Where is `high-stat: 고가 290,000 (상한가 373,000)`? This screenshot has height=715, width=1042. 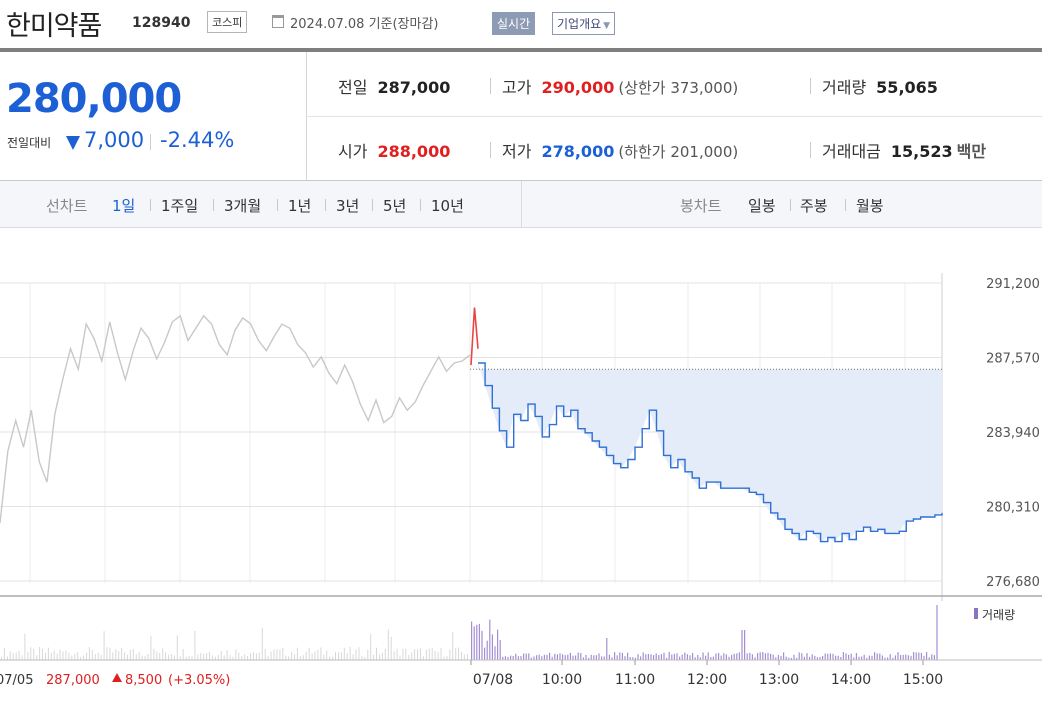 high-stat: 고가 290,000 (상한가 373,000) is located at coordinates (620, 86).